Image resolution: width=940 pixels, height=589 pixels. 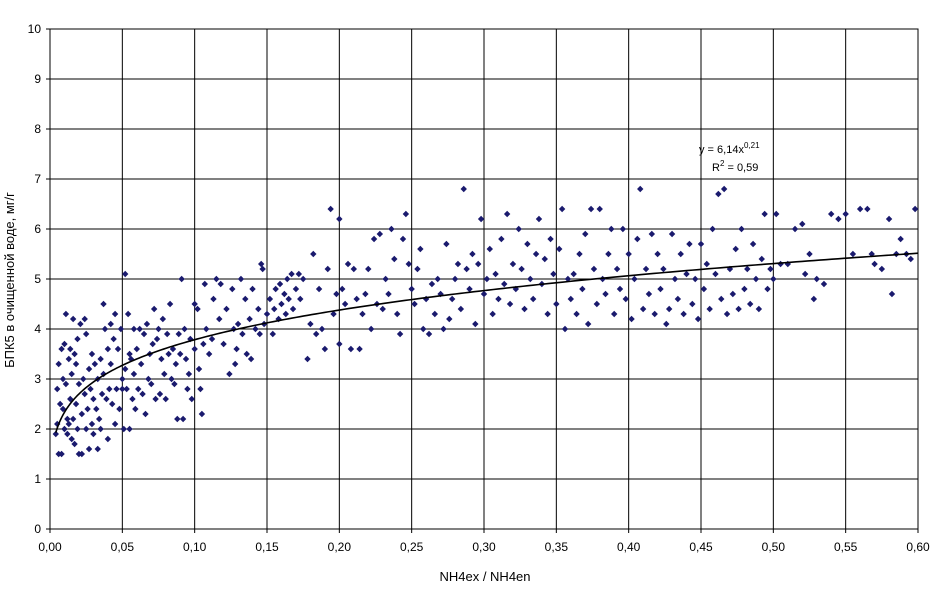 I want to click on x-tick-label: 0,45, so click(x=701, y=547).